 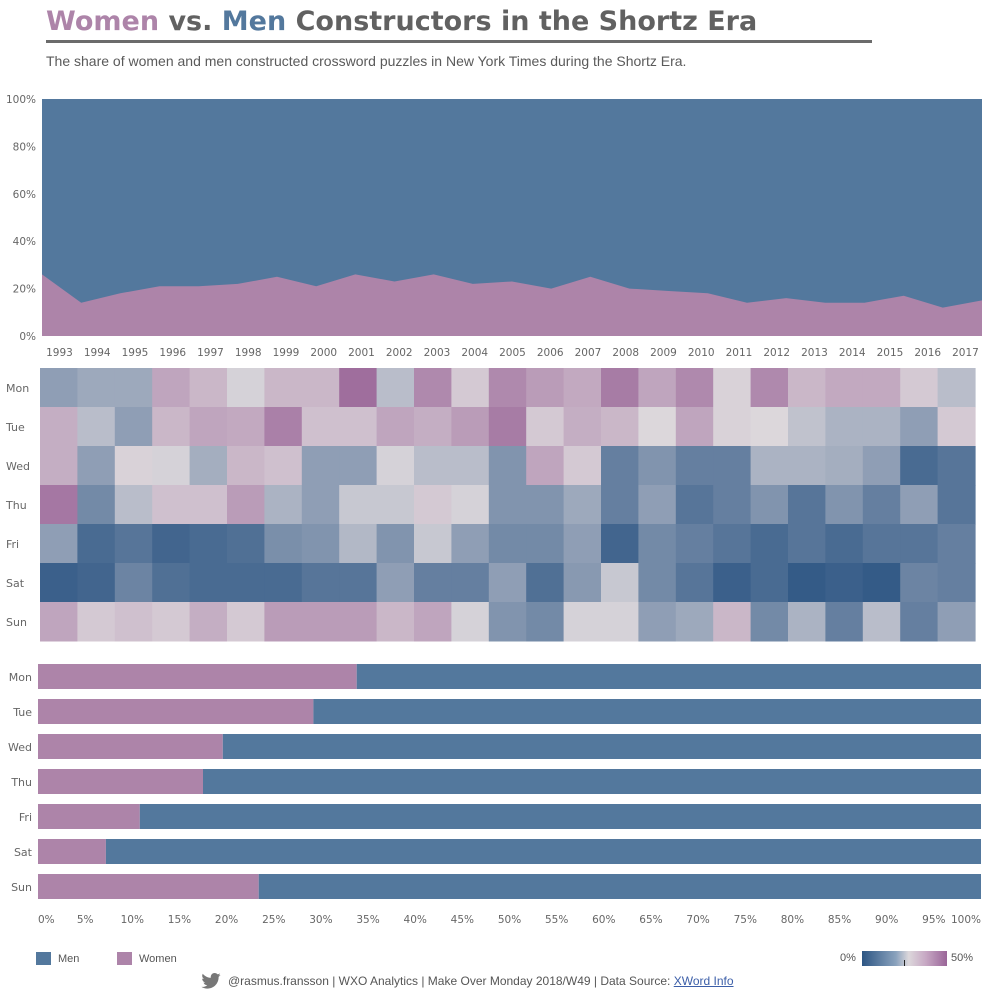 I want to click on area-series-women, so click(x=512, y=305).